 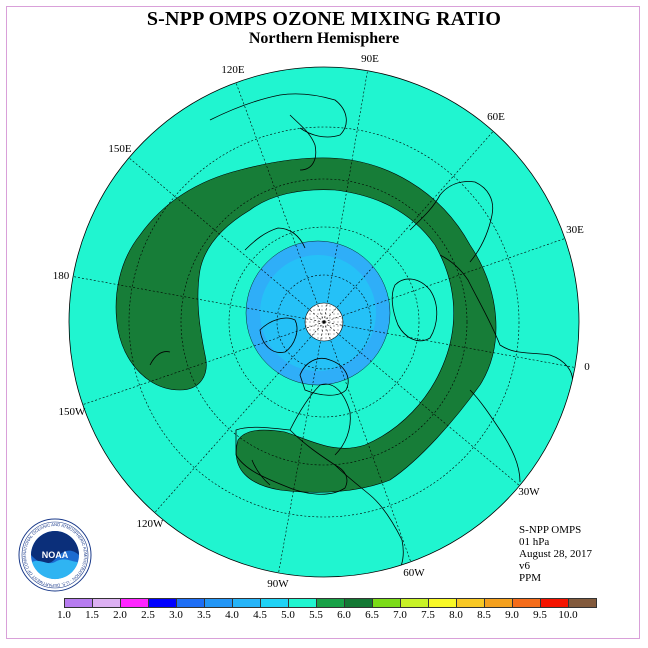 What do you see at coordinates (232, 615) in the screenshot?
I see `legend-label: 4.0` at bounding box center [232, 615].